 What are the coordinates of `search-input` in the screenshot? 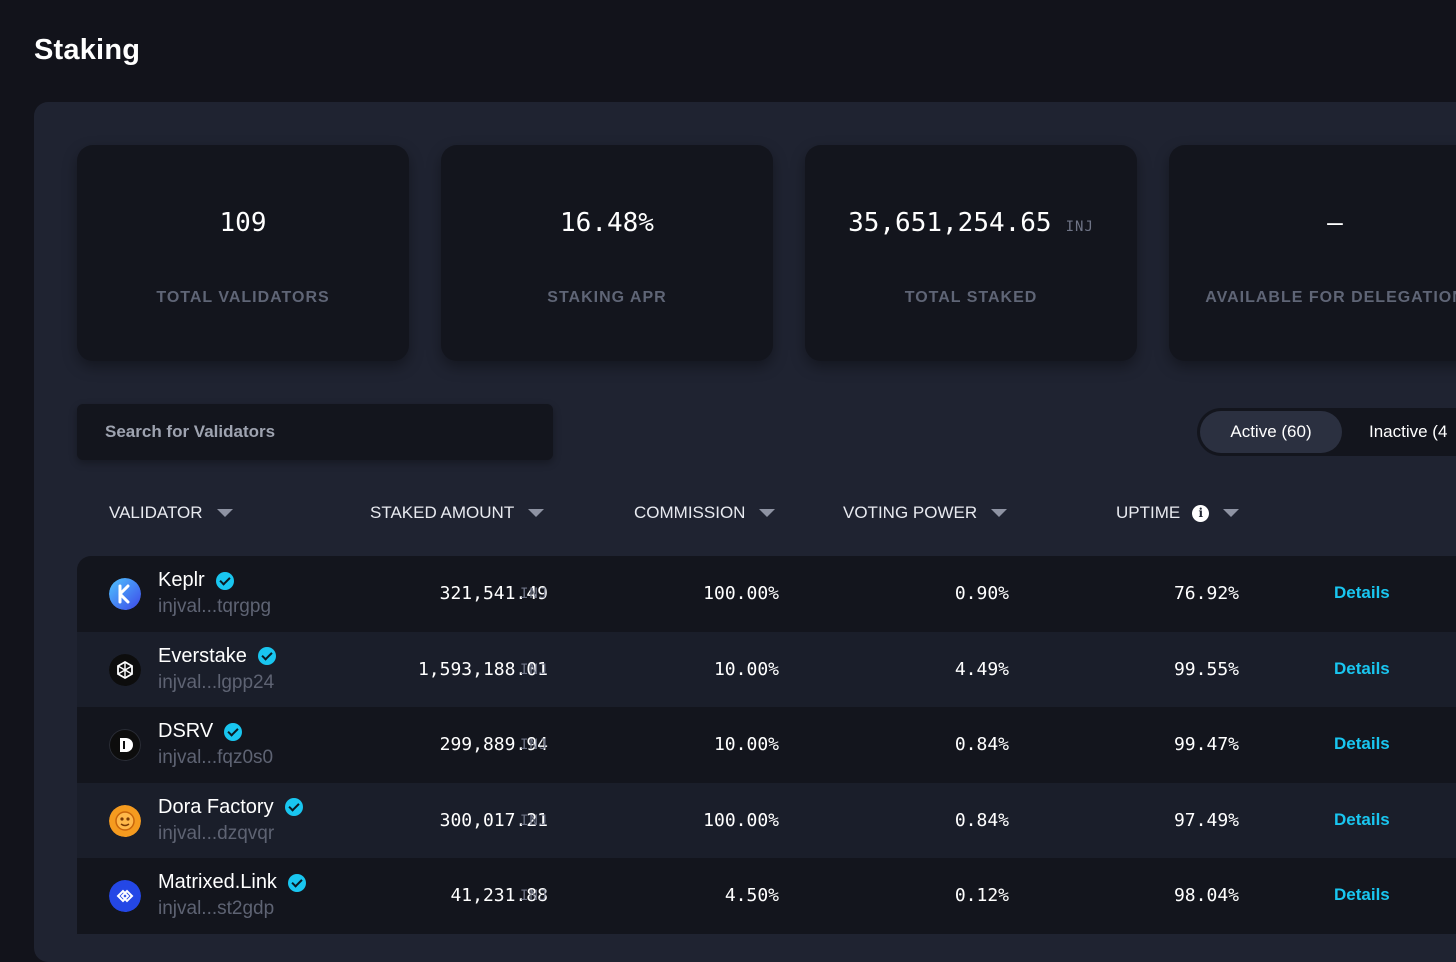 It's located at (325, 432).